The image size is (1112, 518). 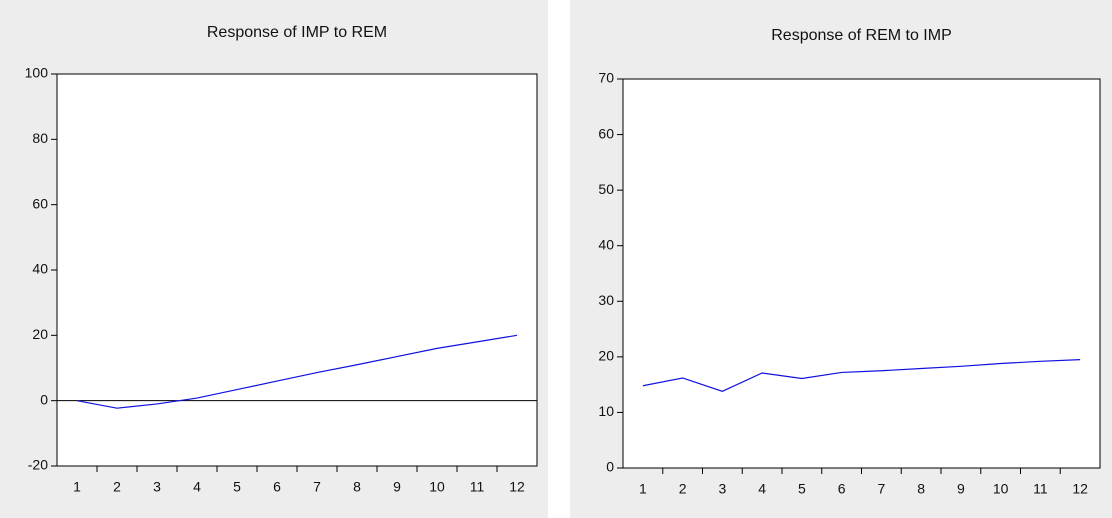 I want to click on y-tick-label: 30, so click(x=606, y=300).